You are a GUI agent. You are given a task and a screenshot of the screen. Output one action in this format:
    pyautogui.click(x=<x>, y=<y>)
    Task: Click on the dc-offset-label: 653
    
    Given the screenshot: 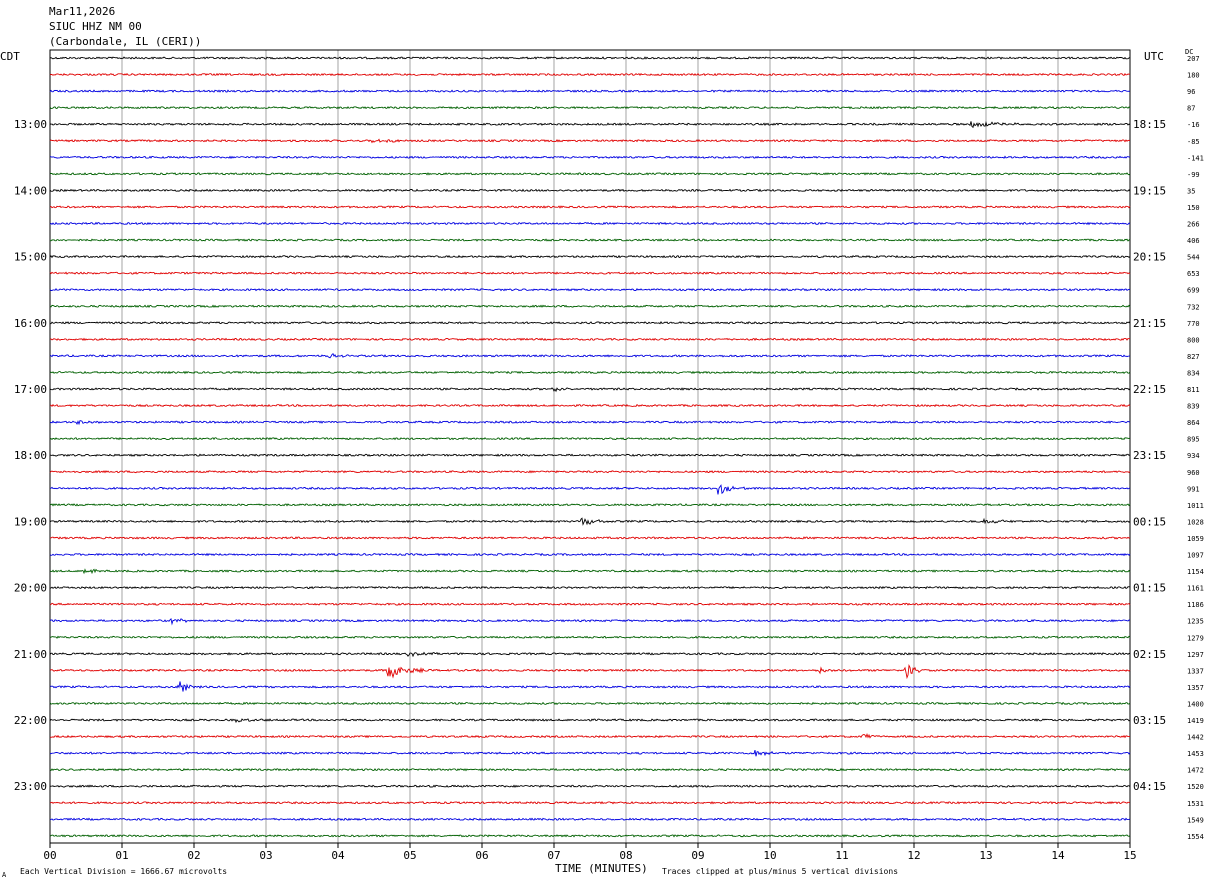 What is the action you would take?
    pyautogui.click(x=1193, y=274)
    